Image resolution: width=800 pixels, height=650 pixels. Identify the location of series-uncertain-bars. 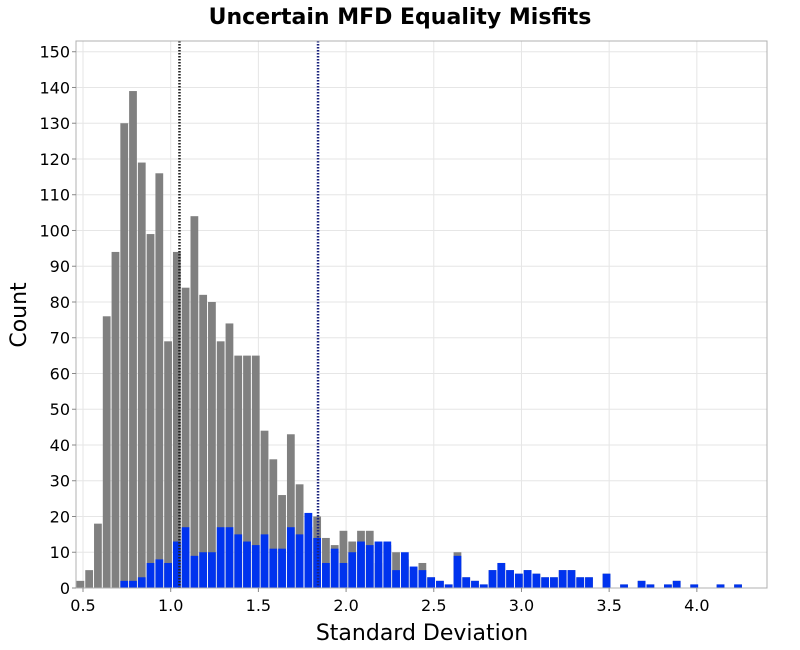
(431, 550).